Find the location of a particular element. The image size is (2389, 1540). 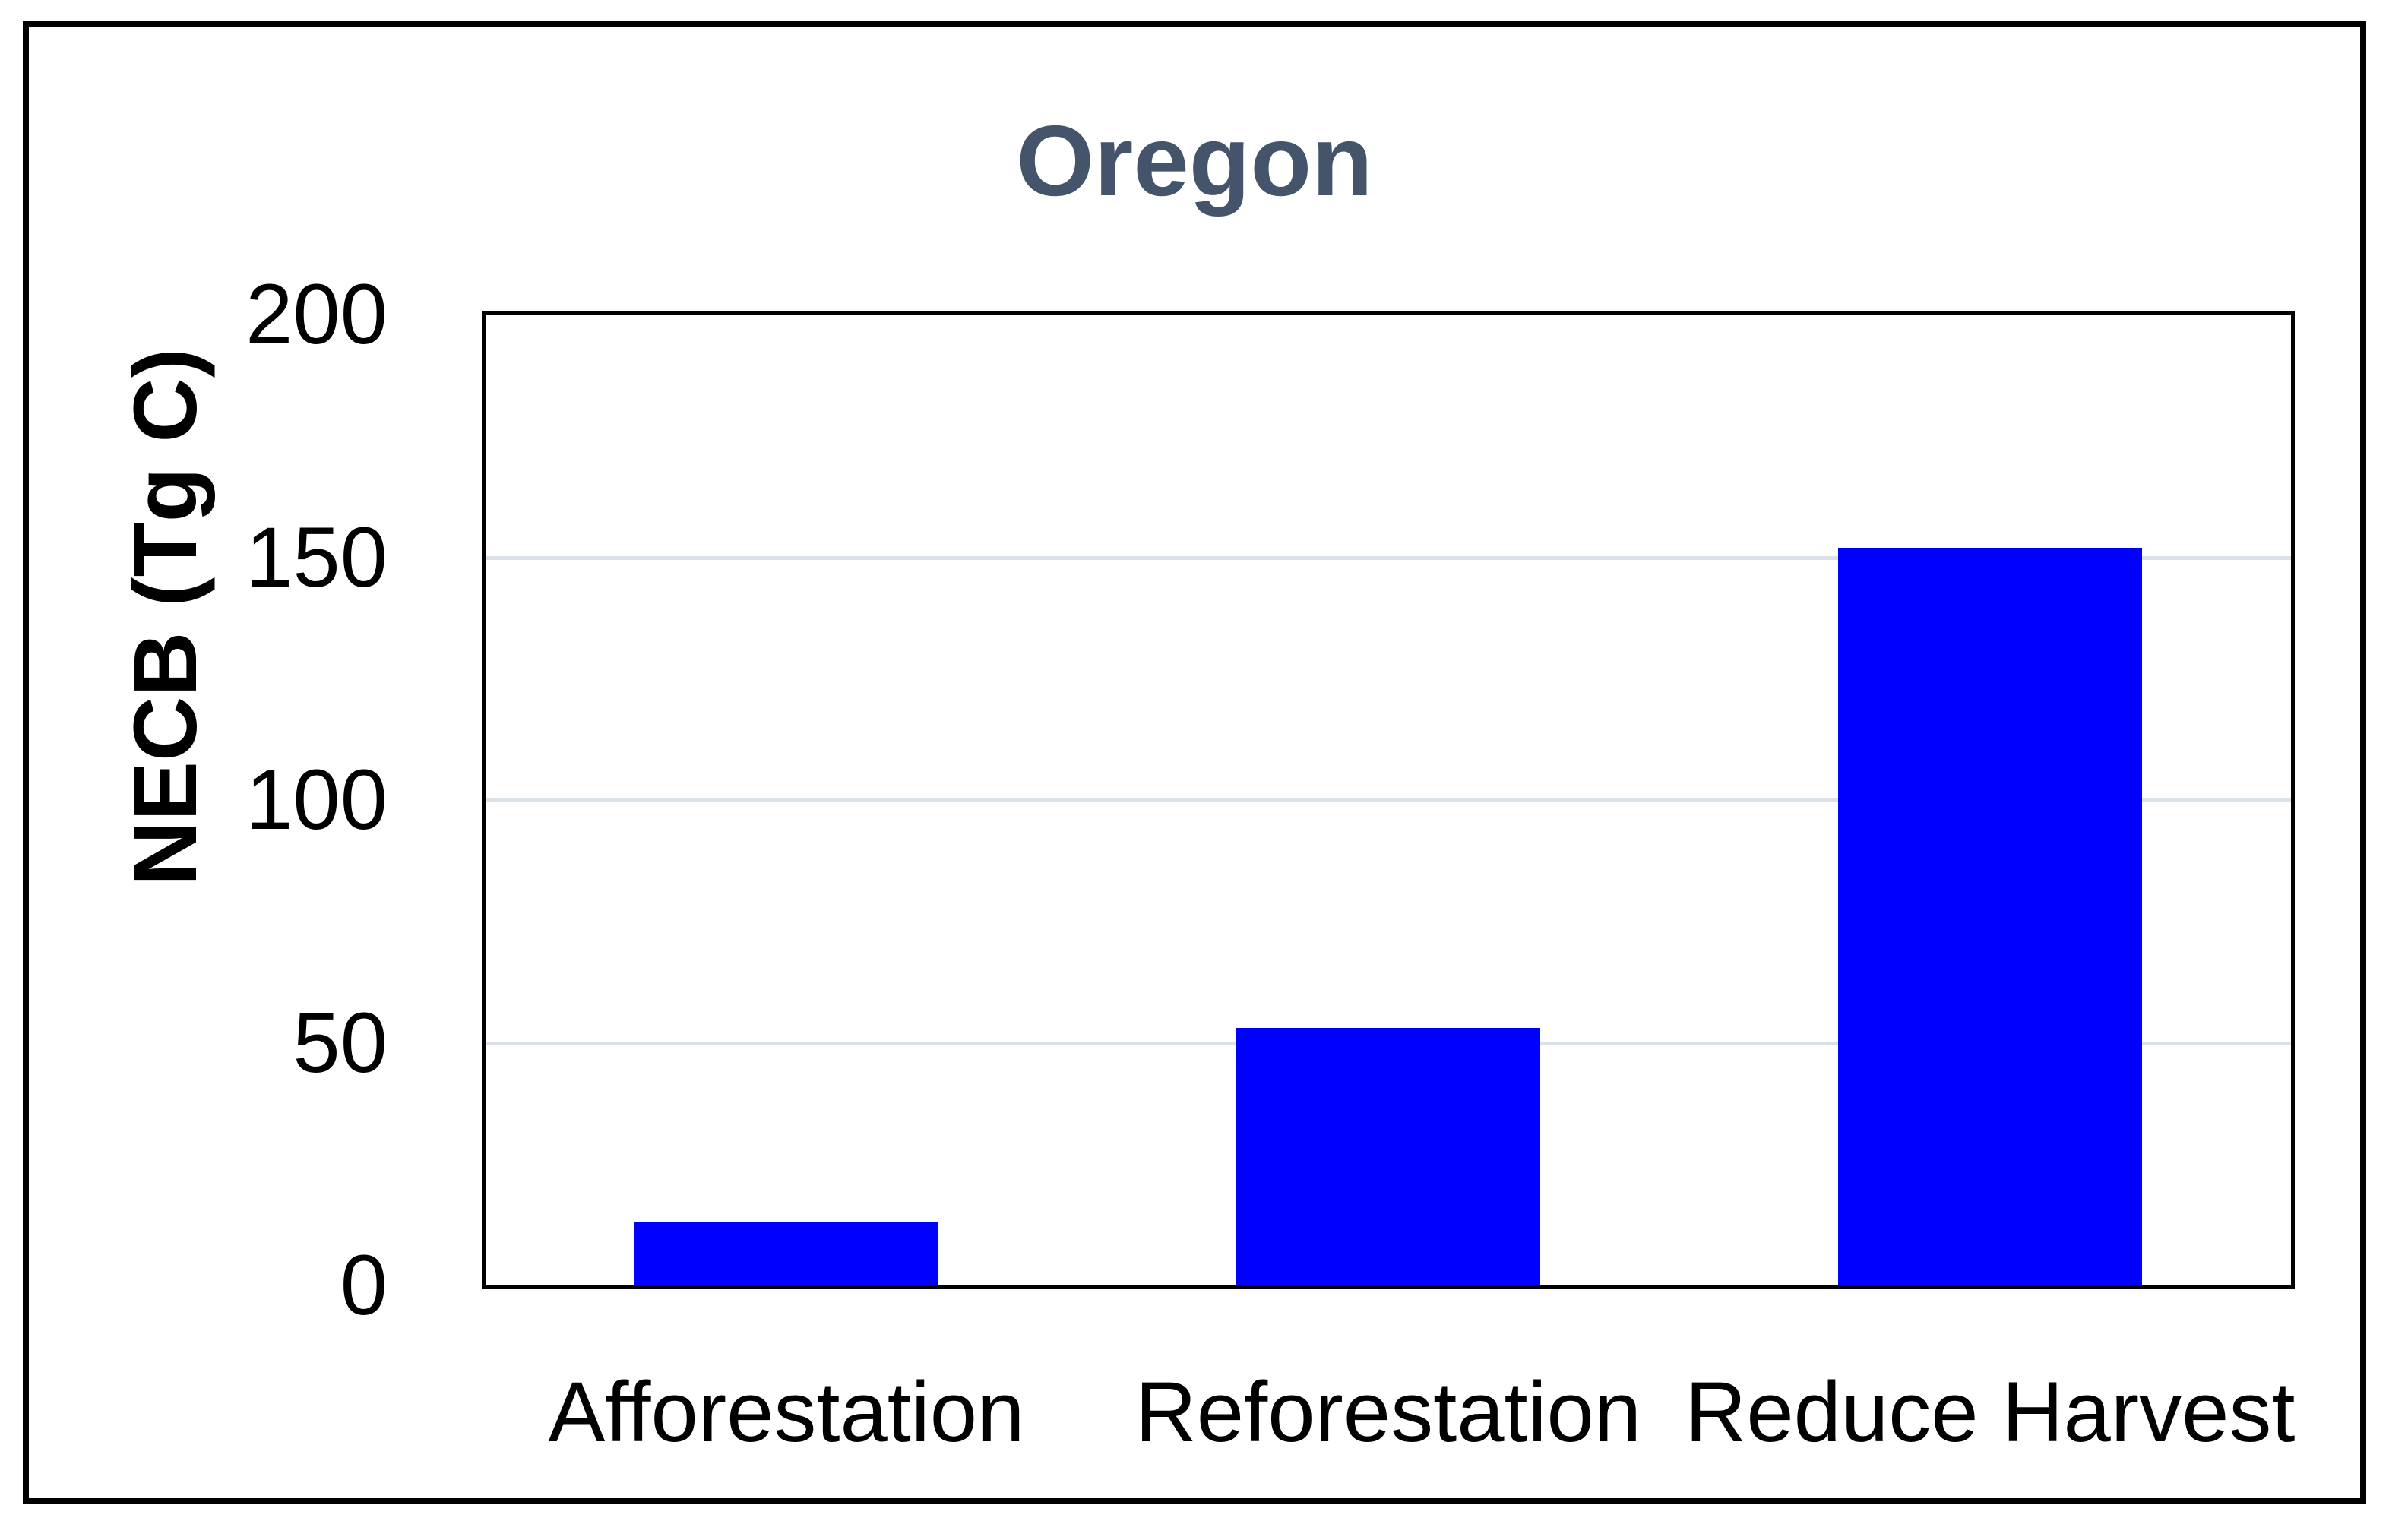

y-tick-label-0: 0 is located at coordinates (364, 1285).